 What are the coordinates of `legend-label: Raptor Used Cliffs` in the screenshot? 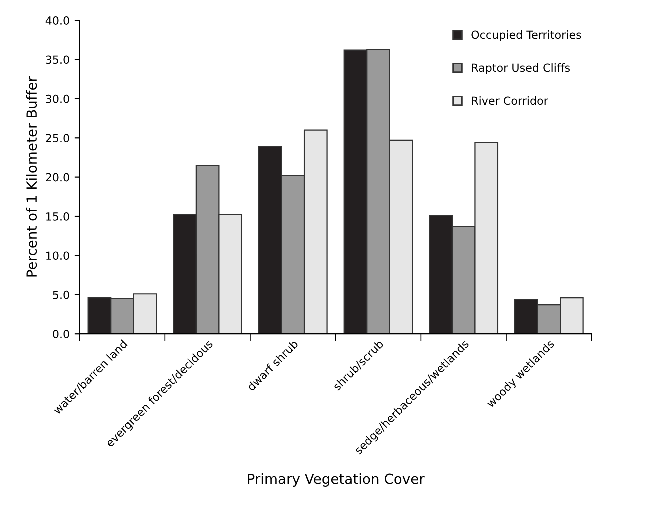 It's located at (521, 69).